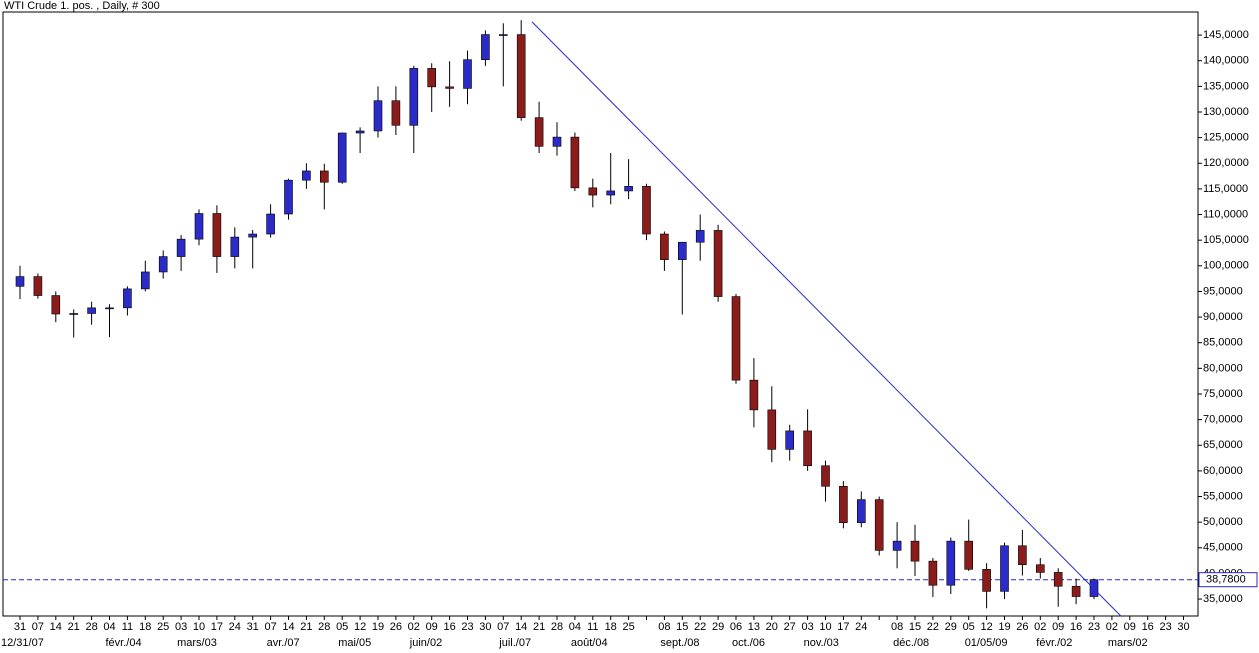 This screenshot has width=1259, height=653. Describe the element at coordinates (1223, 445) in the screenshot. I see `y-tick-label: 65,0000` at that location.